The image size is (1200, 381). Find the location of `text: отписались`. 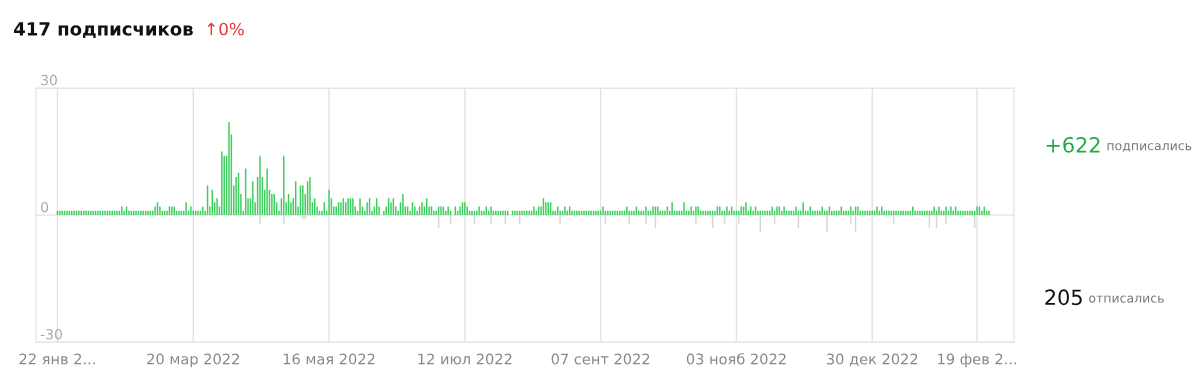

text: отписались is located at coordinates (1126, 299).